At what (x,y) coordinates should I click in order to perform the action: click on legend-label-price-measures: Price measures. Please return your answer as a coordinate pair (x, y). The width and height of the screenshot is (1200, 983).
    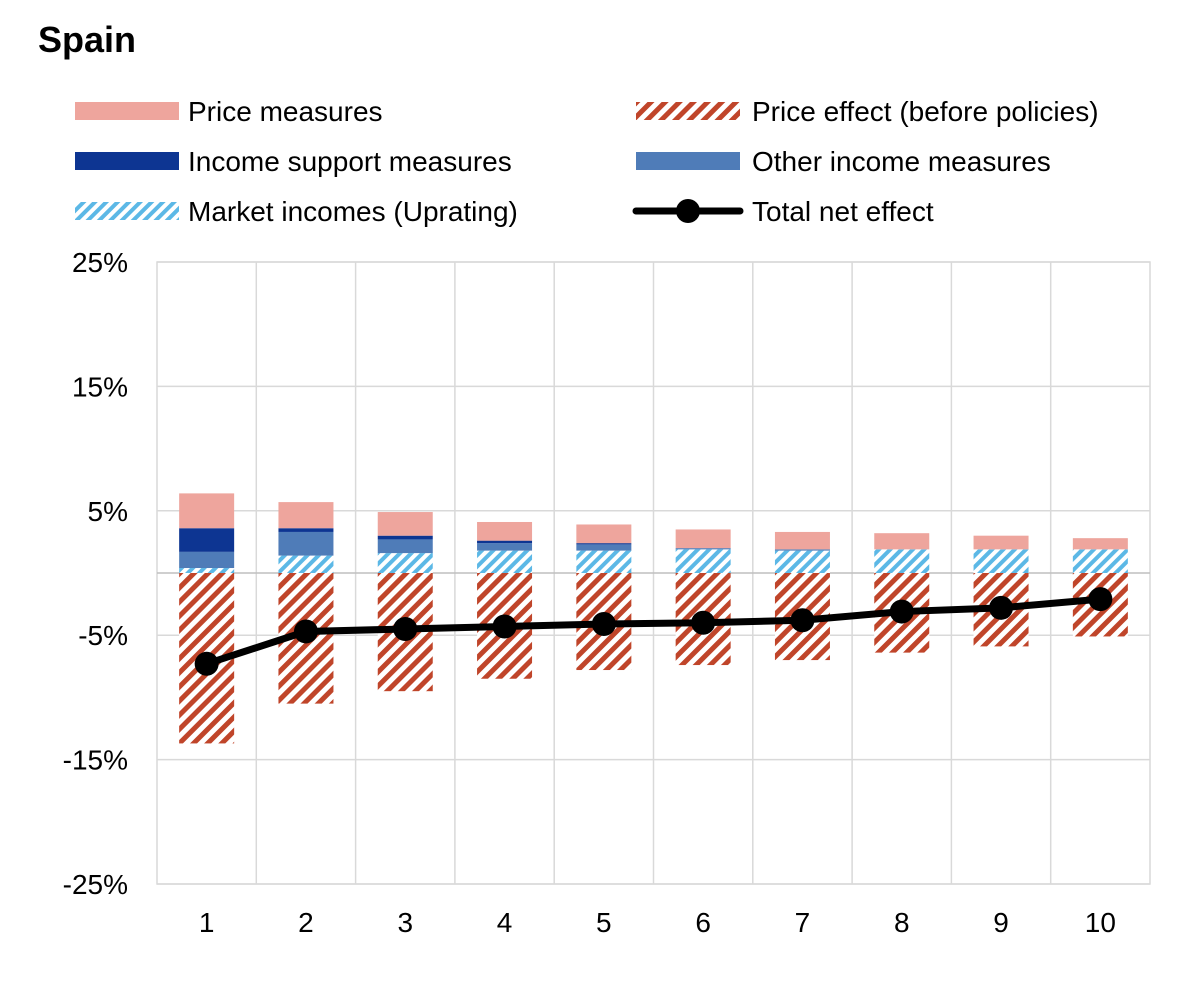
    Looking at the image, I should click on (285, 111).